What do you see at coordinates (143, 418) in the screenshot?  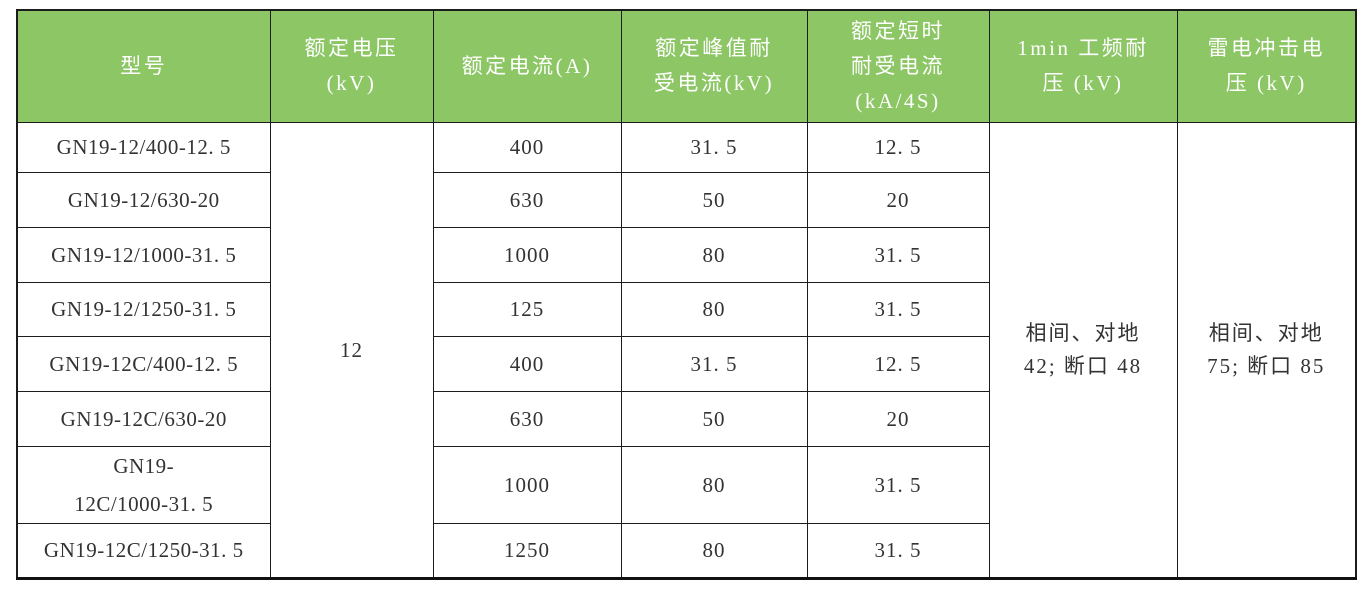 I see `model-cell: GN19-12C/630-20` at bounding box center [143, 418].